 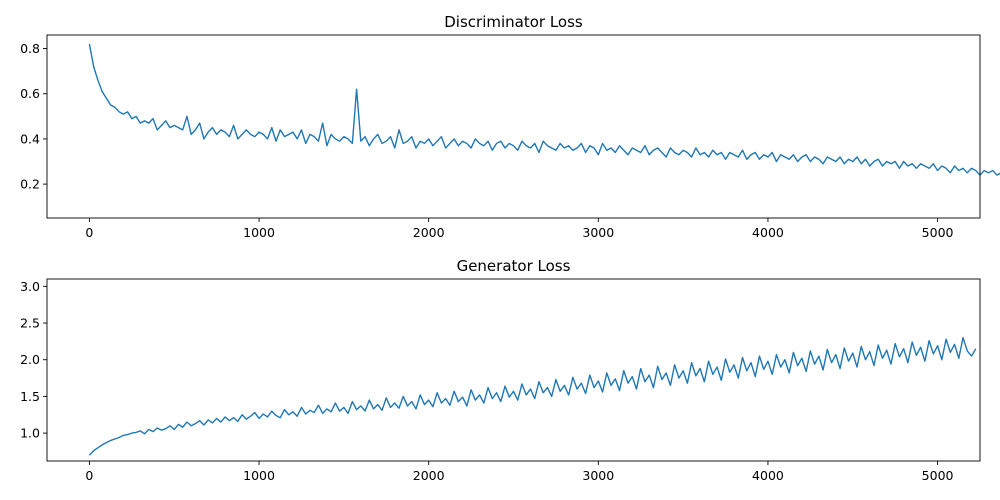 What do you see at coordinates (89, 232) in the screenshot?
I see `discriminator-x-tick-label: 0` at bounding box center [89, 232].